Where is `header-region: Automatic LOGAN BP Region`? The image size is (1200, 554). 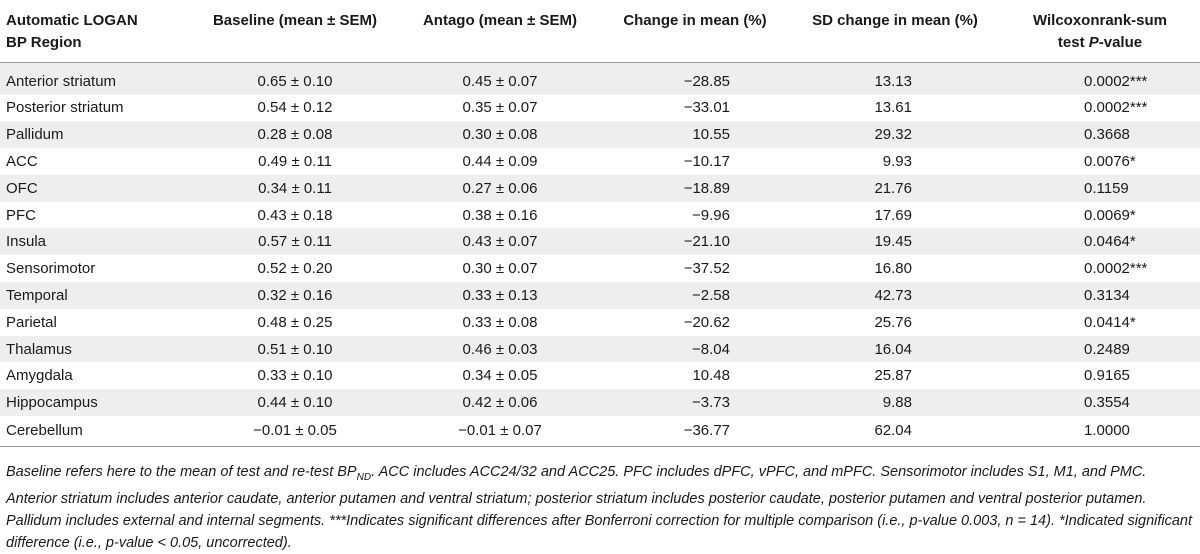 header-region: Automatic LOGAN BP Region is located at coordinates (95, 31).